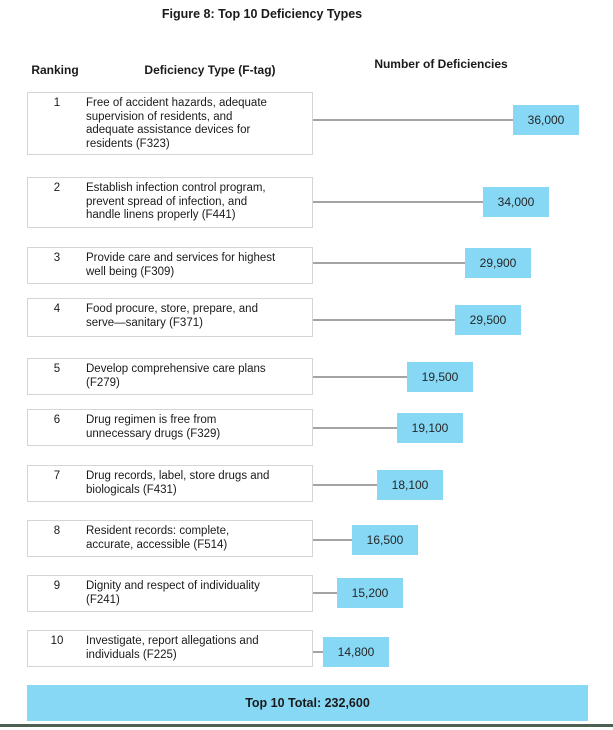  Describe the element at coordinates (57, 476) in the screenshot. I see `rank-cell: 7` at that location.